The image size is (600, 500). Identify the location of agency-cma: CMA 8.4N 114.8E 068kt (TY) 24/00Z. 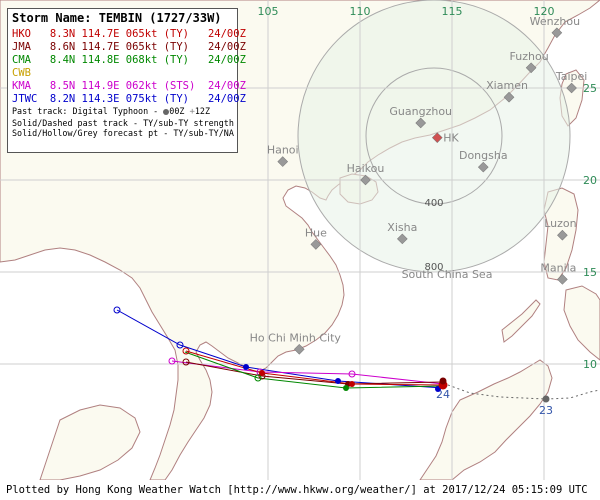
(129, 60).